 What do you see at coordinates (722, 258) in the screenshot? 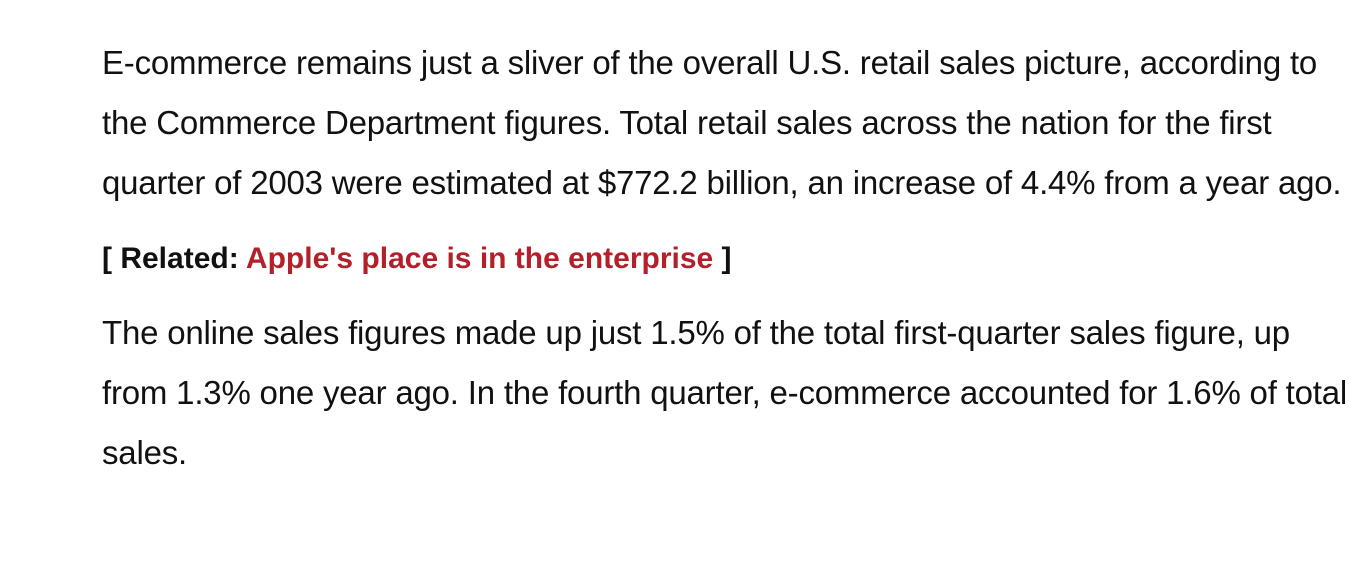
I see `related-close-bracket: ]` at bounding box center [722, 258].